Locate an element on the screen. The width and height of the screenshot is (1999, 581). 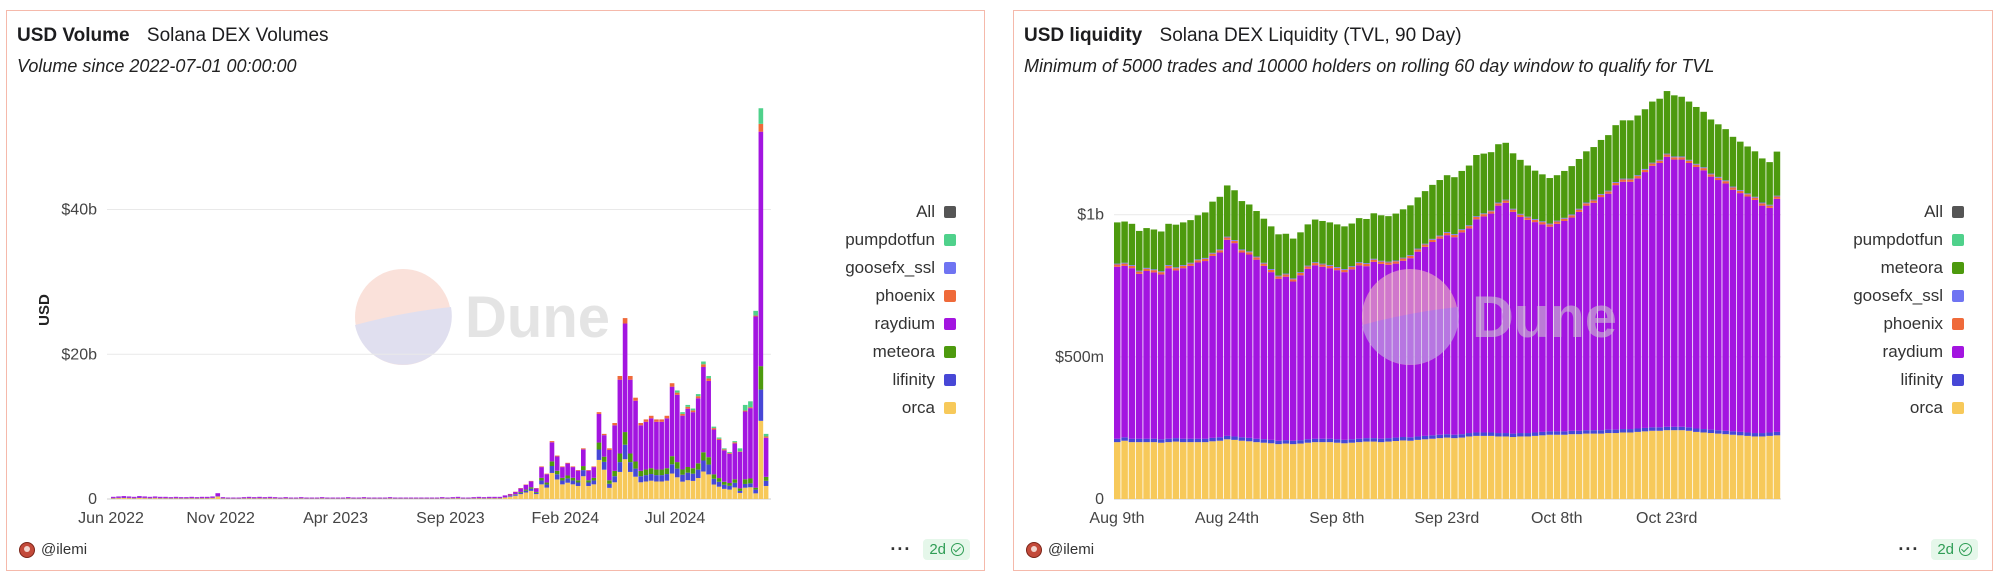
legend-item-phoenix: phoenix is located at coordinates (900, 296).